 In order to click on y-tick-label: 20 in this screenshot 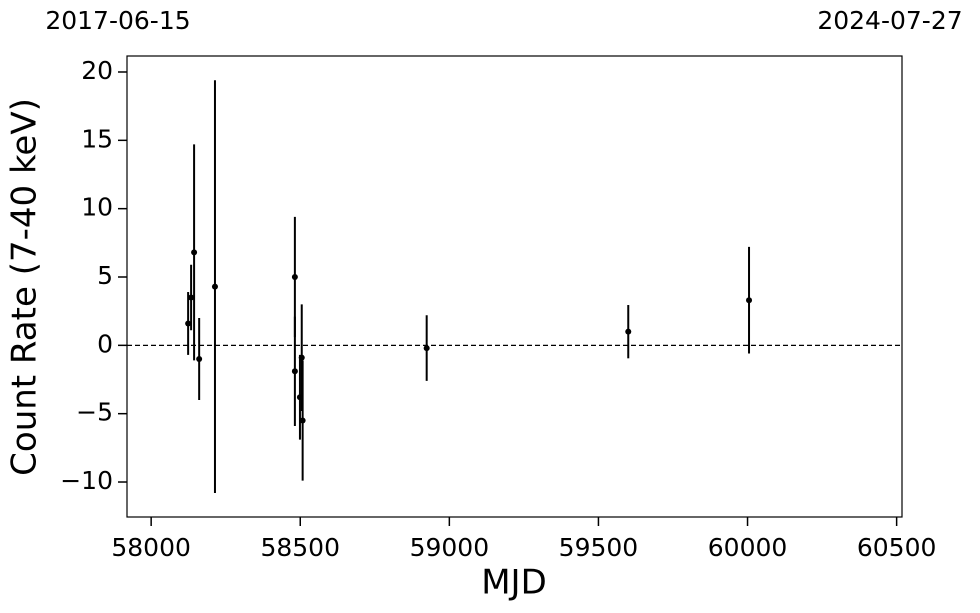, I will do `click(97, 70)`.